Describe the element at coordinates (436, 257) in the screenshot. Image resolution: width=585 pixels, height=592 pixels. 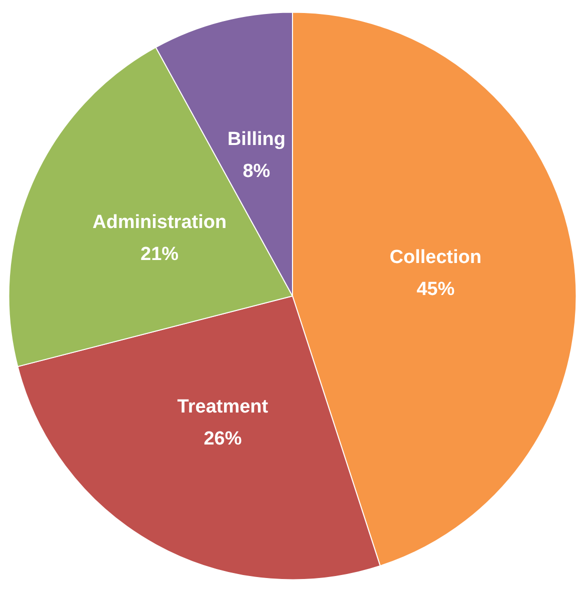
I see `slice-label: Collection` at that location.